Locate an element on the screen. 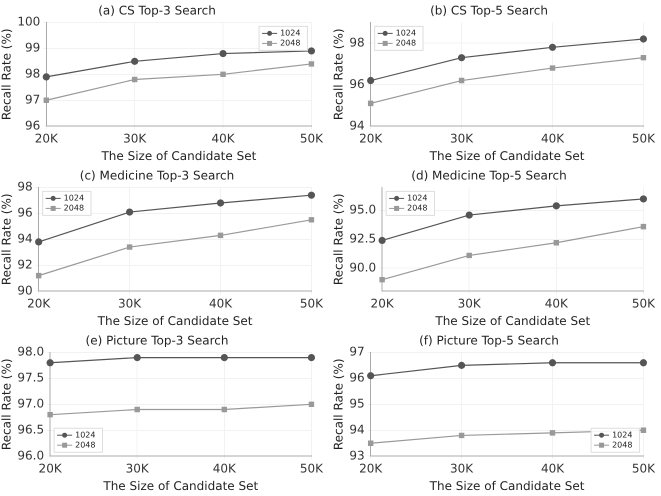 The width and height of the screenshot is (661, 496). chart-title: (f) Picture Top-5 Search is located at coordinates (489, 340).